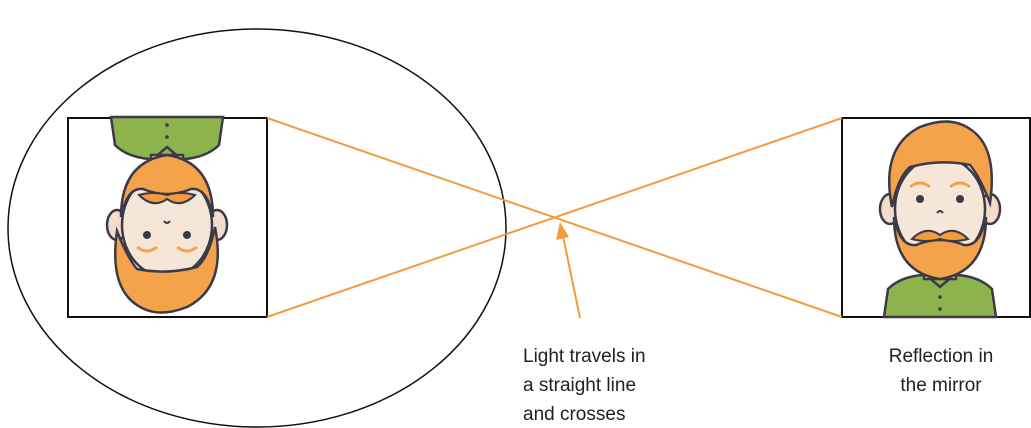  Describe the element at coordinates (940, 219) in the screenshot. I see `mirror-face` at that location.